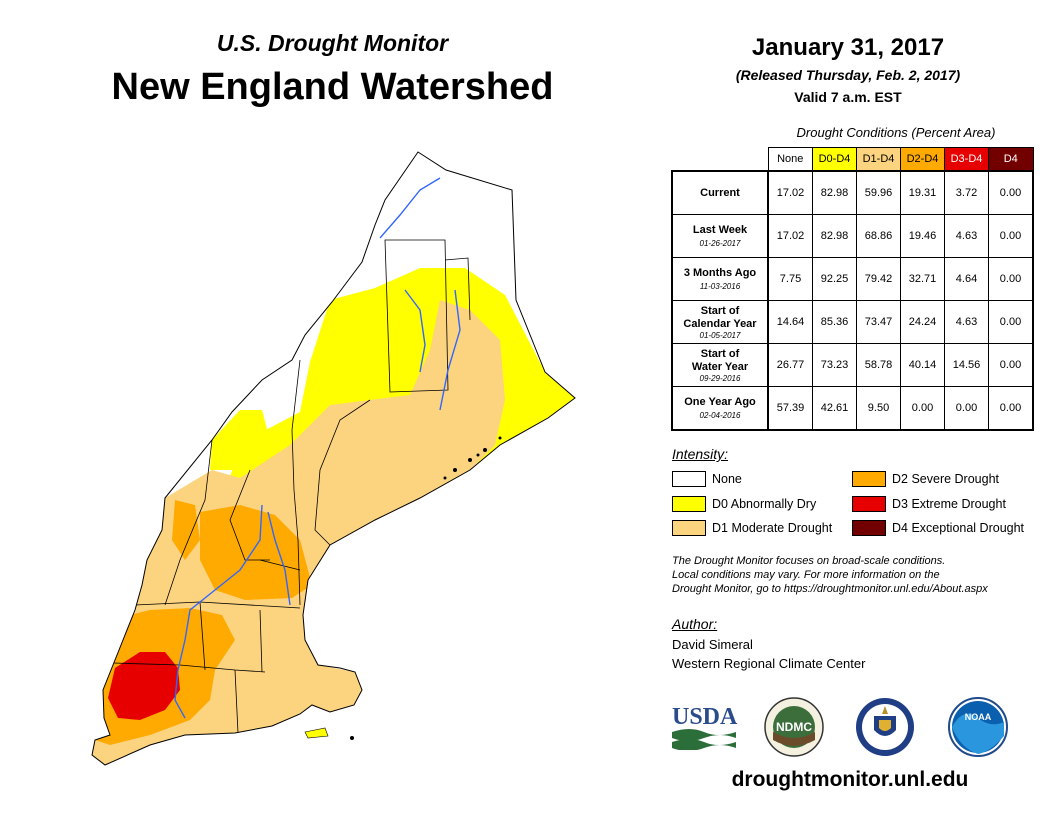  Describe the element at coordinates (878, 408) in the screenshot. I see `table-cell: 9.50` at that location.